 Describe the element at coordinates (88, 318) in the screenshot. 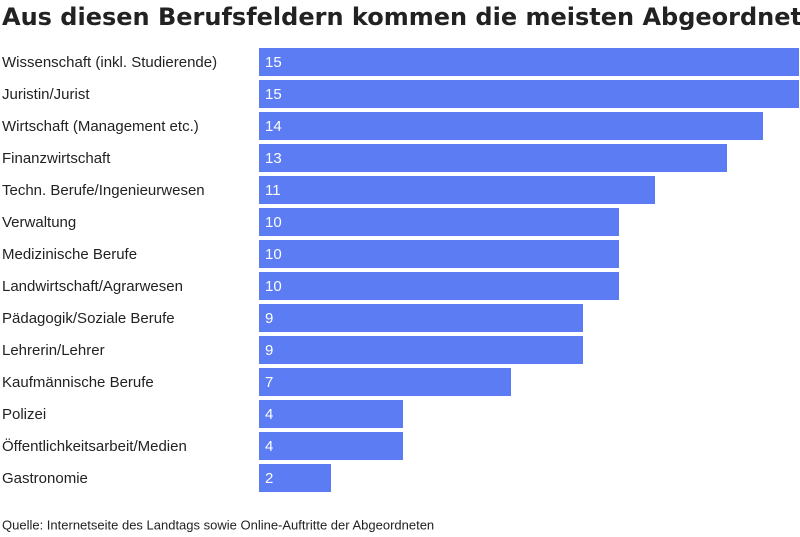

I see `category-label: Pädagogik/Soziale Berufe` at that location.